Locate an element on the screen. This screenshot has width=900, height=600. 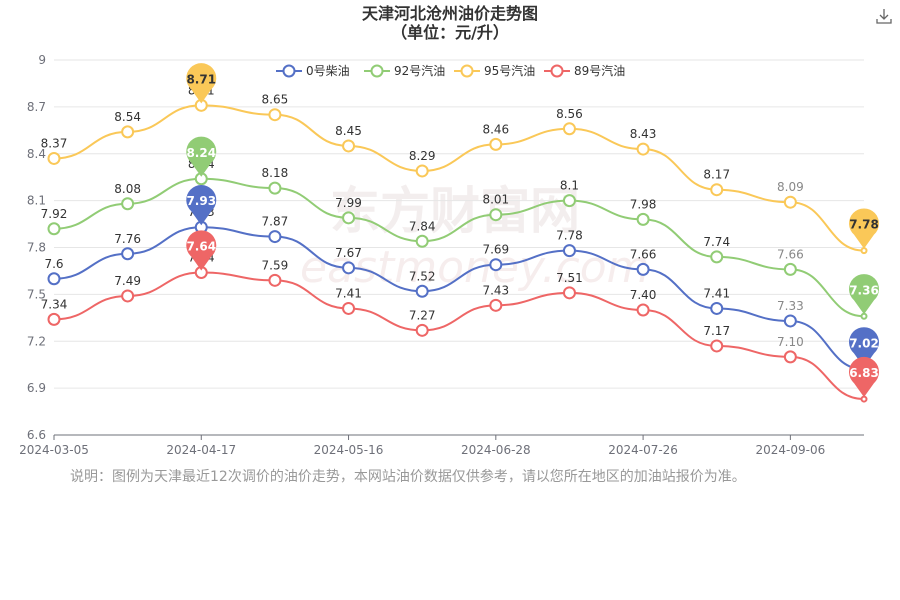
data-label: 8.37 is located at coordinates (54, 143).